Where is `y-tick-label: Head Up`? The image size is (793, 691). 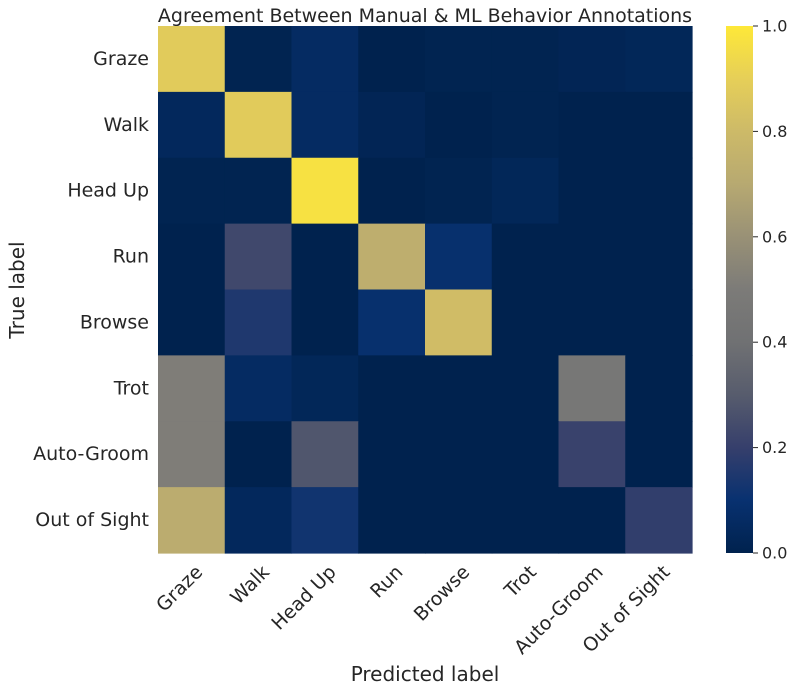
y-tick-label: Head Up is located at coordinates (108, 191).